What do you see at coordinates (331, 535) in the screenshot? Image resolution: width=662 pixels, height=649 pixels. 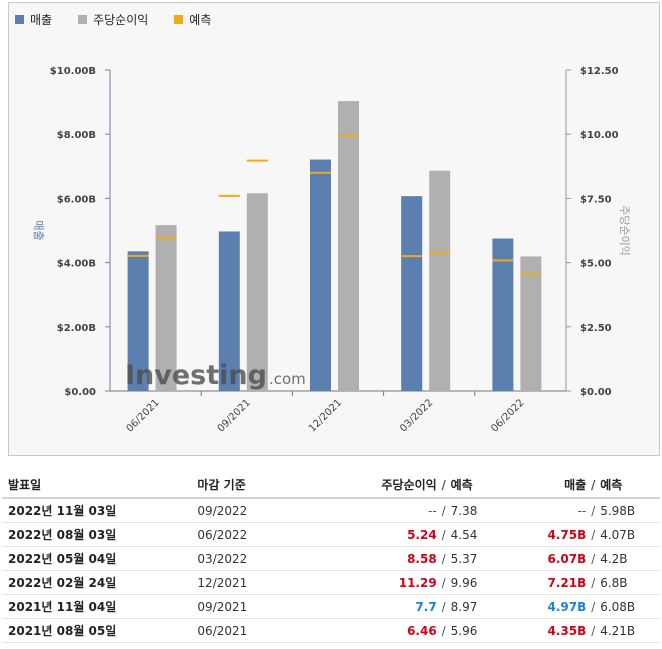 I see `table-row: 2022년 08월 03일 06/2022 5.24 / 4.54 4.75B / 4.07B` at bounding box center [331, 535].